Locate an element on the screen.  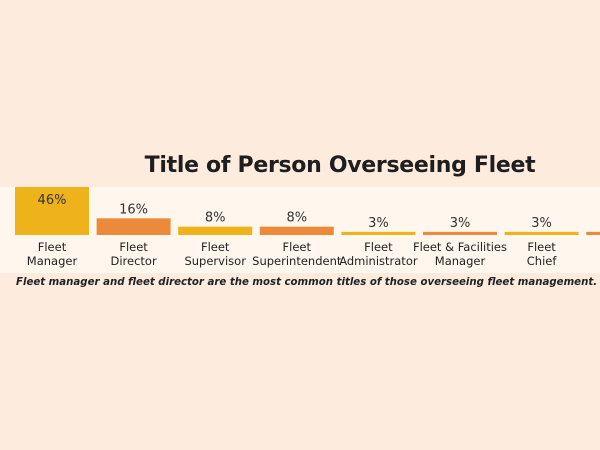
category-label: Fleet & Facilities is located at coordinates (460, 247).